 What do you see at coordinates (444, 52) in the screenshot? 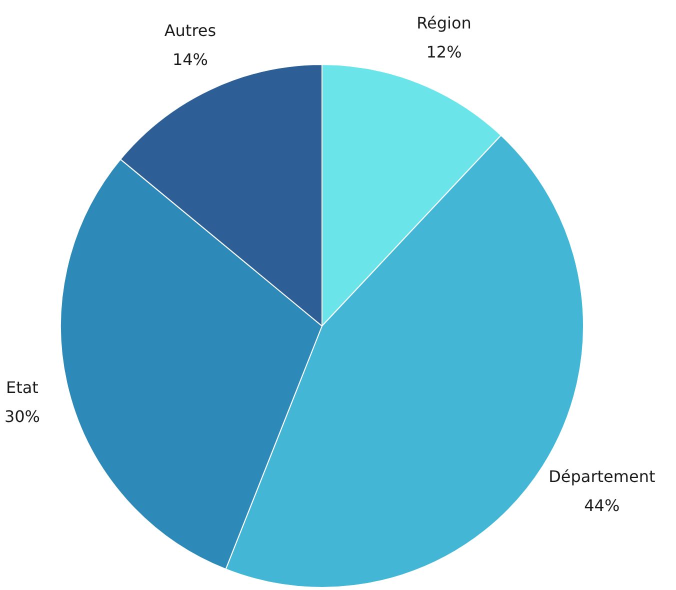
I see `data-label: 12%` at bounding box center [444, 52].